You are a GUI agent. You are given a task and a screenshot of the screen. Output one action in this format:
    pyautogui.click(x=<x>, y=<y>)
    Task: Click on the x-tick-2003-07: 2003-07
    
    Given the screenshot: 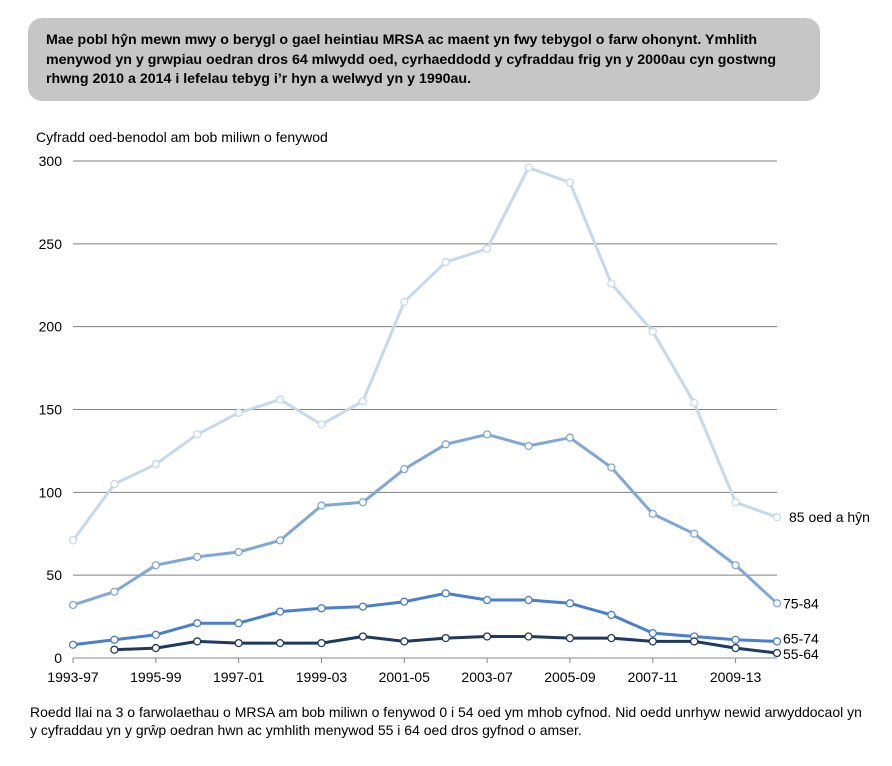 What is the action you would take?
    pyautogui.click(x=487, y=677)
    